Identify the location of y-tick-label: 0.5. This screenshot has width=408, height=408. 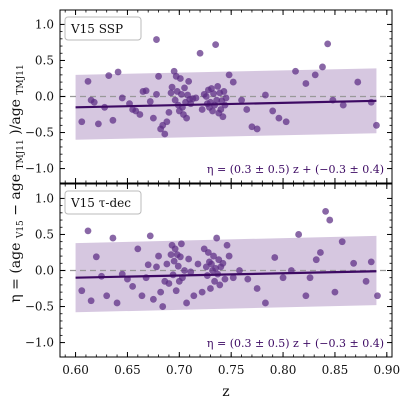
(44, 60).